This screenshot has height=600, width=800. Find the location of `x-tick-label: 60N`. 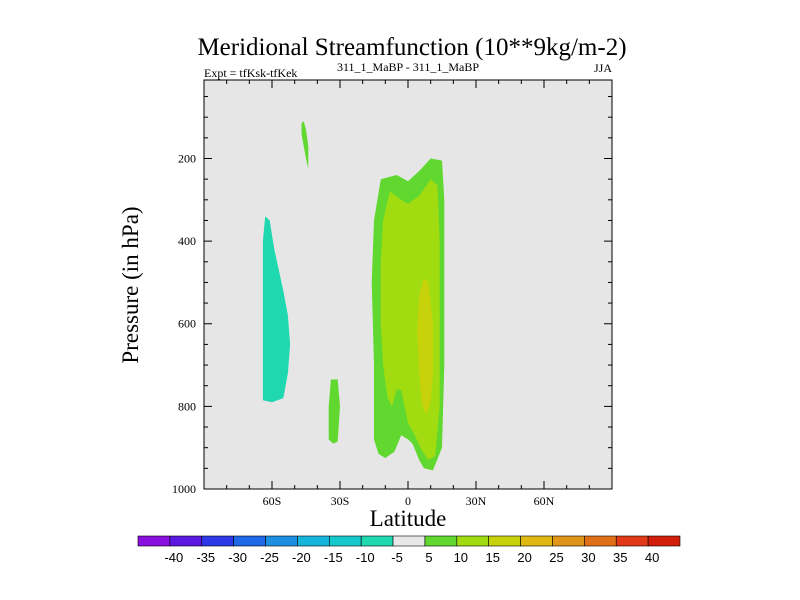

x-tick-label: 60N is located at coordinates (544, 501).